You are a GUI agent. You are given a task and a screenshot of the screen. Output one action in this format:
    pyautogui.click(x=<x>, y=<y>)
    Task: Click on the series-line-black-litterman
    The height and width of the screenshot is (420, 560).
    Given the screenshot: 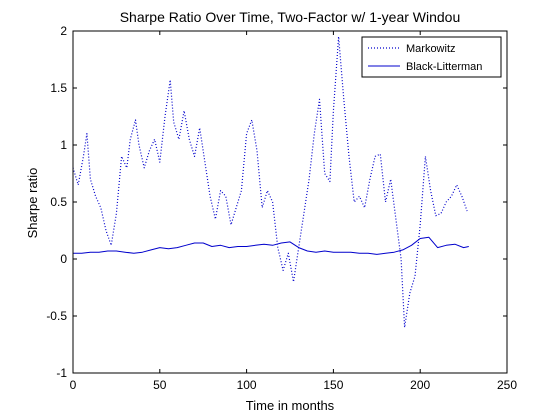 What is the action you would take?
    pyautogui.click(x=271, y=245)
    